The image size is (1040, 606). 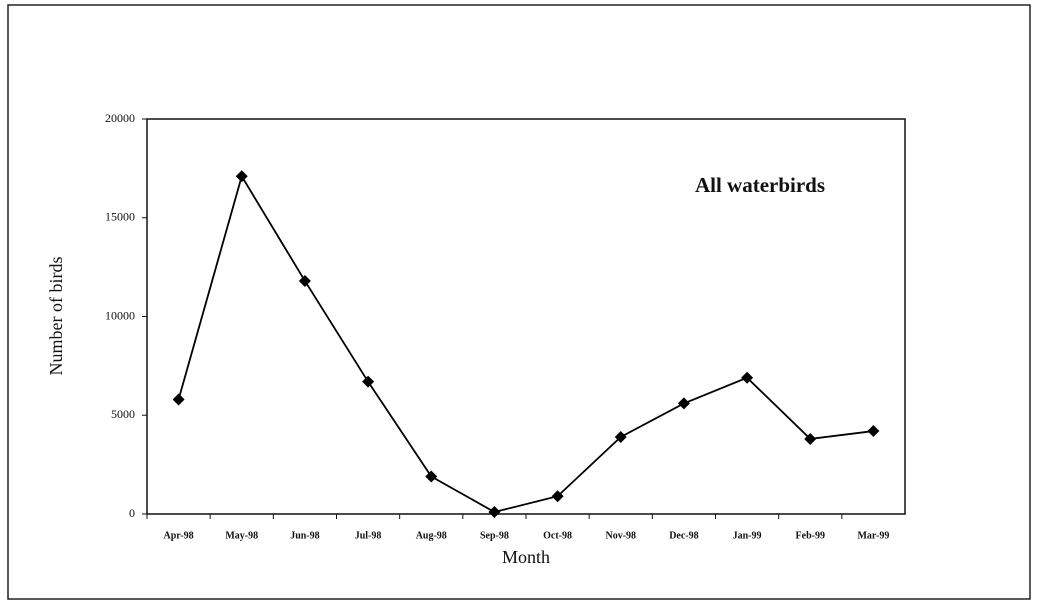 I want to click on x-tick-label: Oct-98, so click(x=557, y=535).